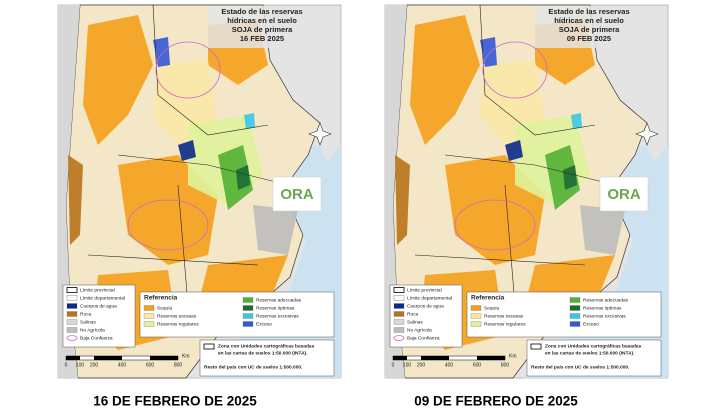  What do you see at coordinates (606, 300) in the screenshot?
I see `reference-label: Reservas adecuadas` at bounding box center [606, 300].